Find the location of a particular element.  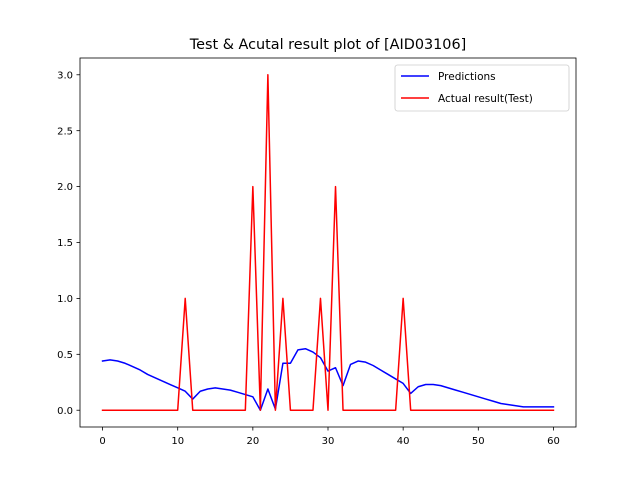

y-tick-label: 2.0 is located at coordinates (65, 187).